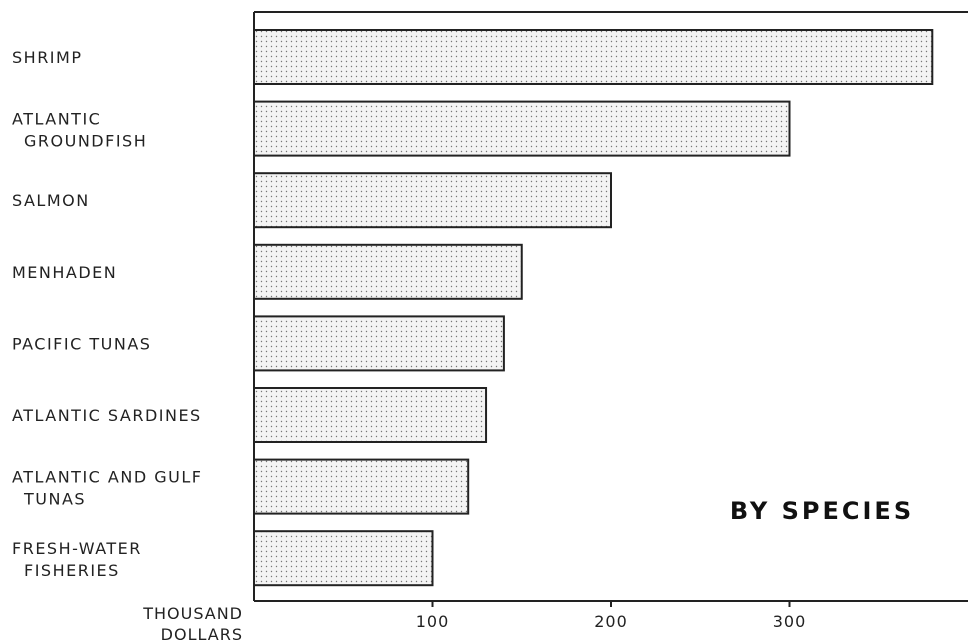 The height and width of the screenshot is (644, 969). What do you see at coordinates (64, 272) in the screenshot?
I see `category-label-3: MENHADEN` at bounding box center [64, 272].